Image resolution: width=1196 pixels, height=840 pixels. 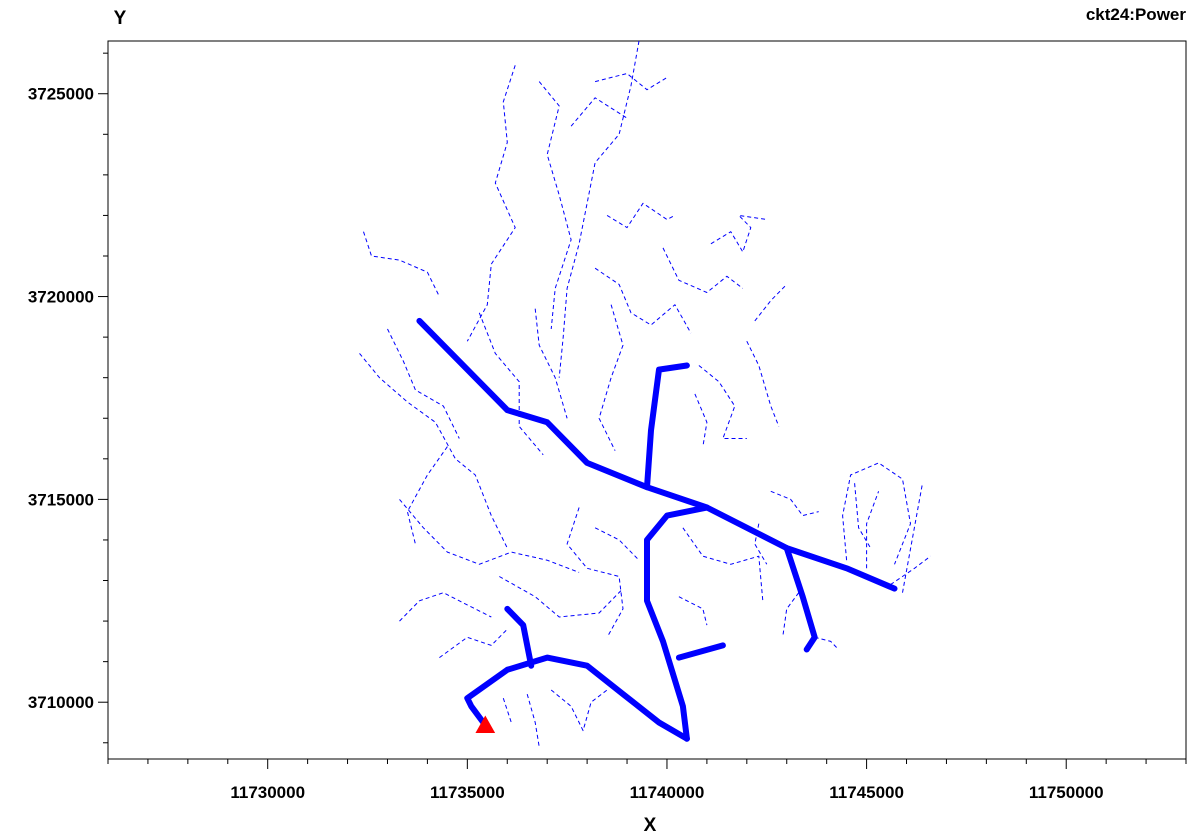 I want to click on marker-layer, so click(x=485, y=724).